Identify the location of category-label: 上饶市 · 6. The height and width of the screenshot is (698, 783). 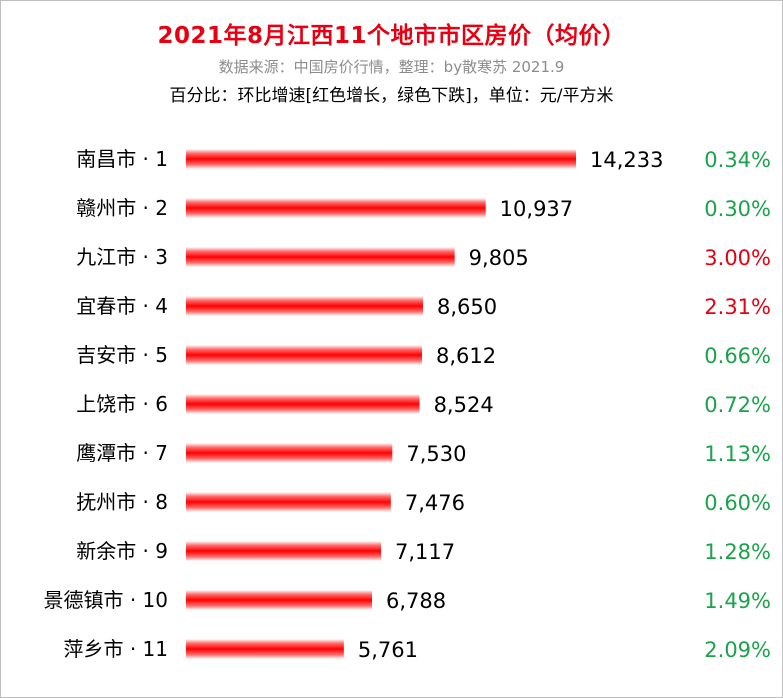
(122, 404).